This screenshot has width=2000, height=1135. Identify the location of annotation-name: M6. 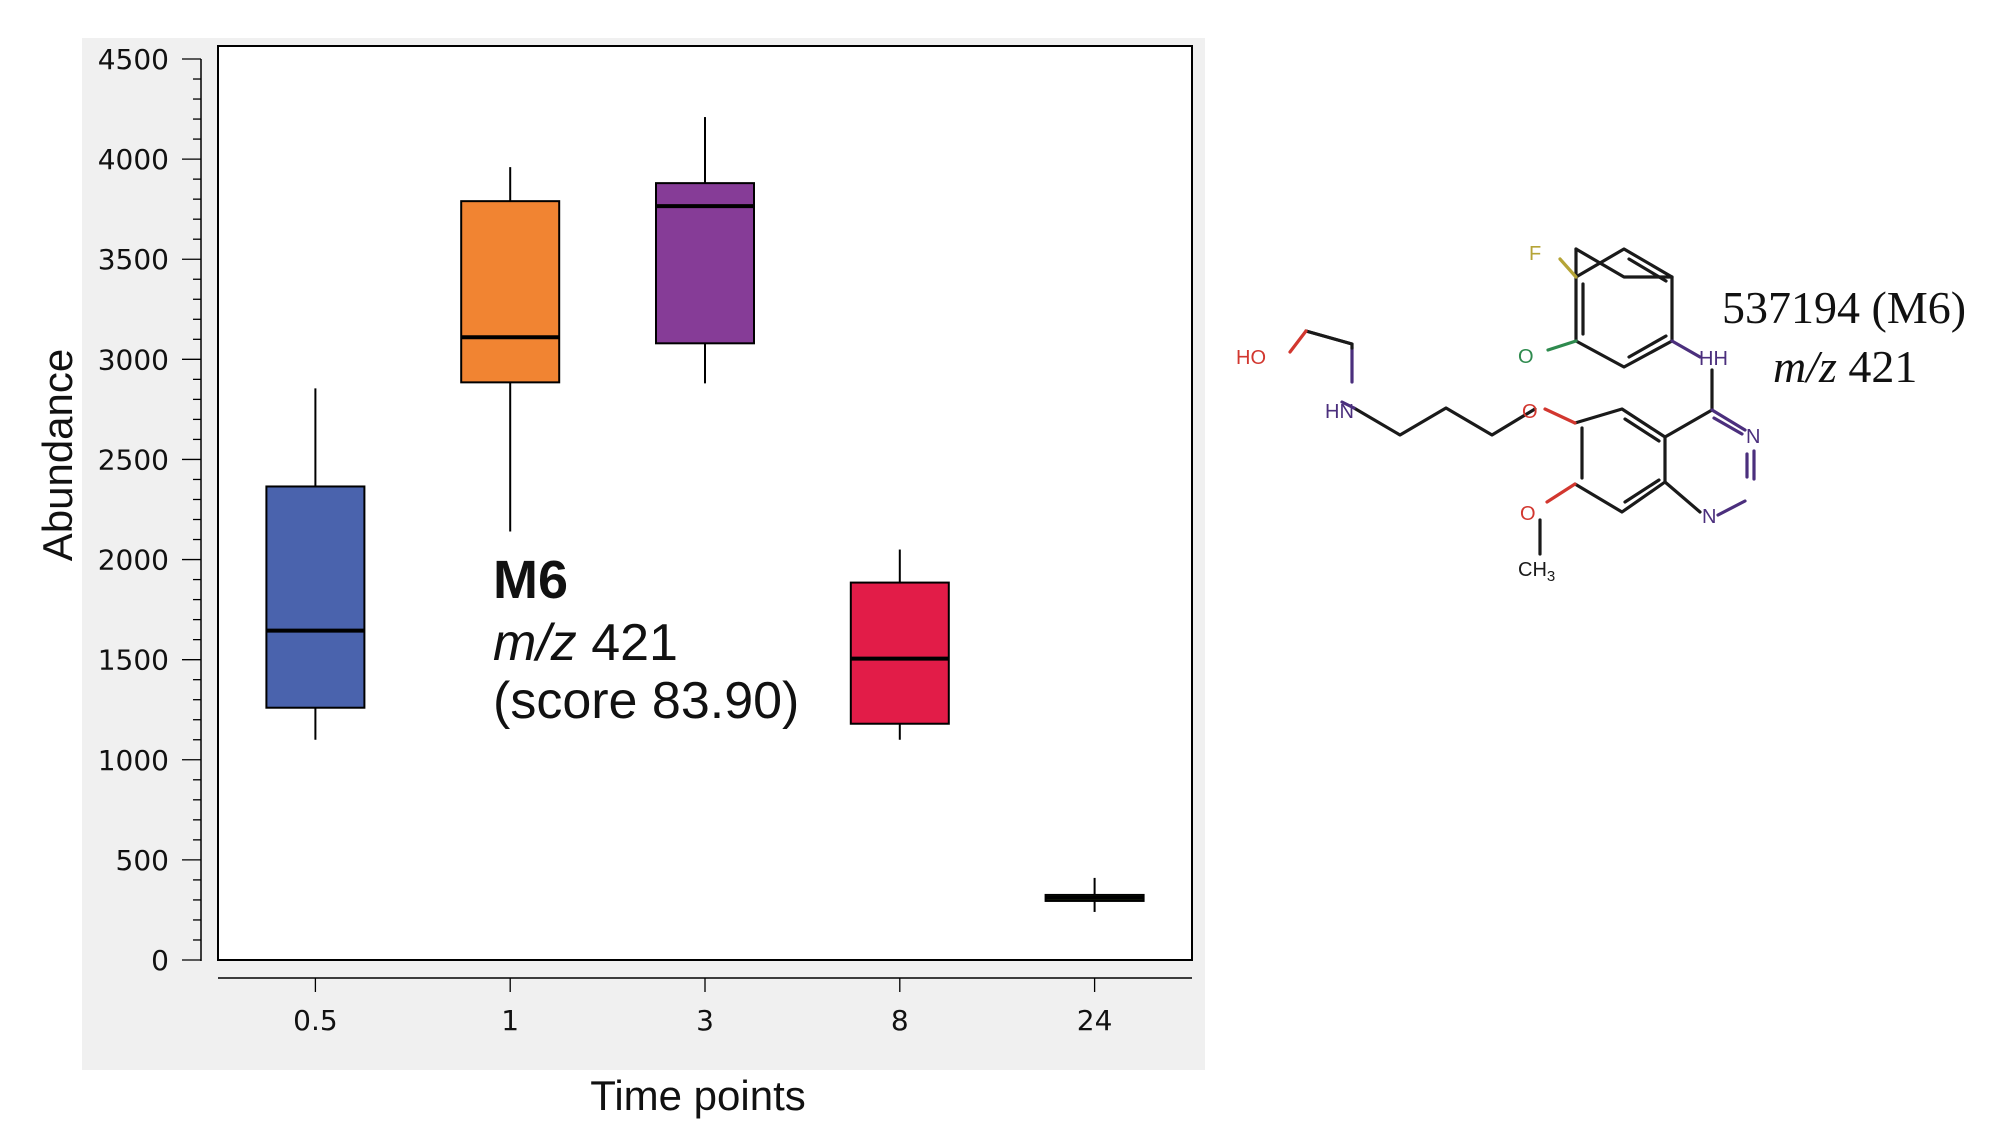
(530, 580).